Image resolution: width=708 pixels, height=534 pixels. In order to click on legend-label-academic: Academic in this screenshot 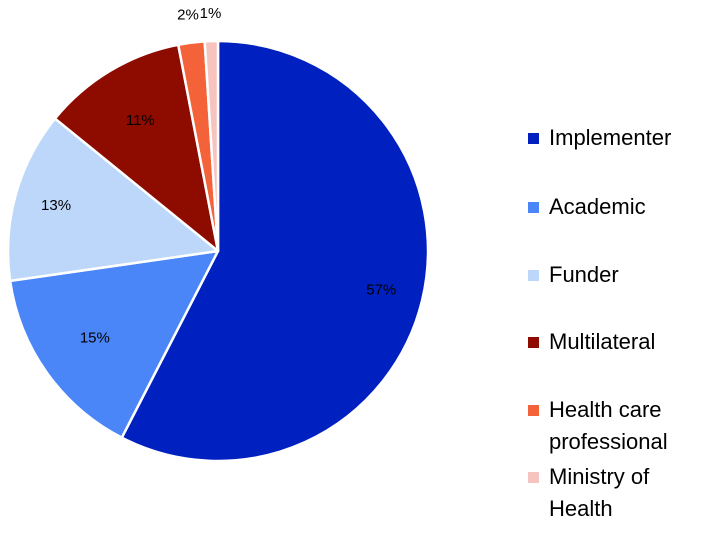, I will do `click(597, 206)`.